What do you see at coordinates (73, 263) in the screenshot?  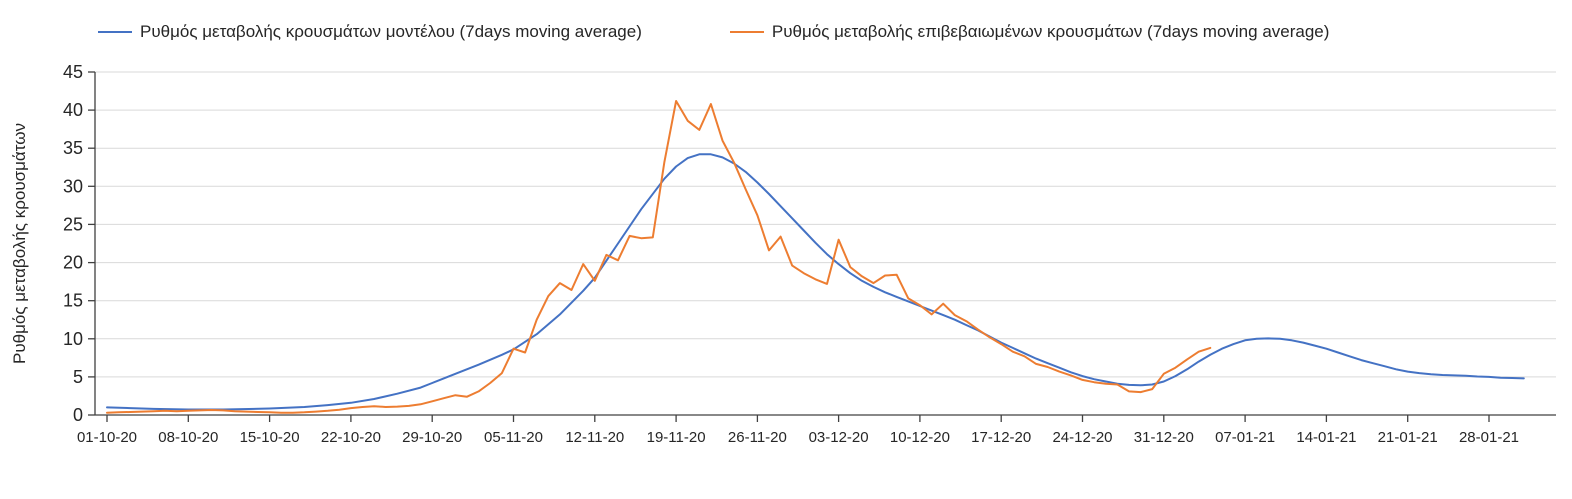 I see `y-tick-label: 20` at bounding box center [73, 263].